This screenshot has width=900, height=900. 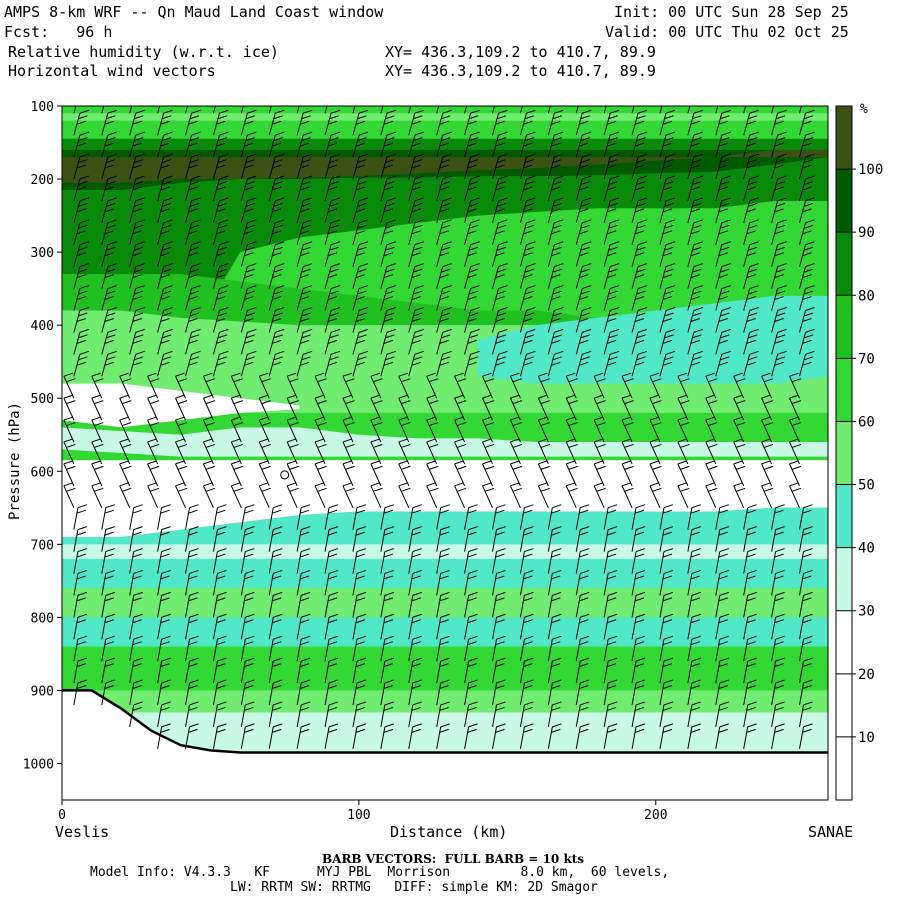 I want to click on y-tick-label: 900, so click(x=42, y=691).